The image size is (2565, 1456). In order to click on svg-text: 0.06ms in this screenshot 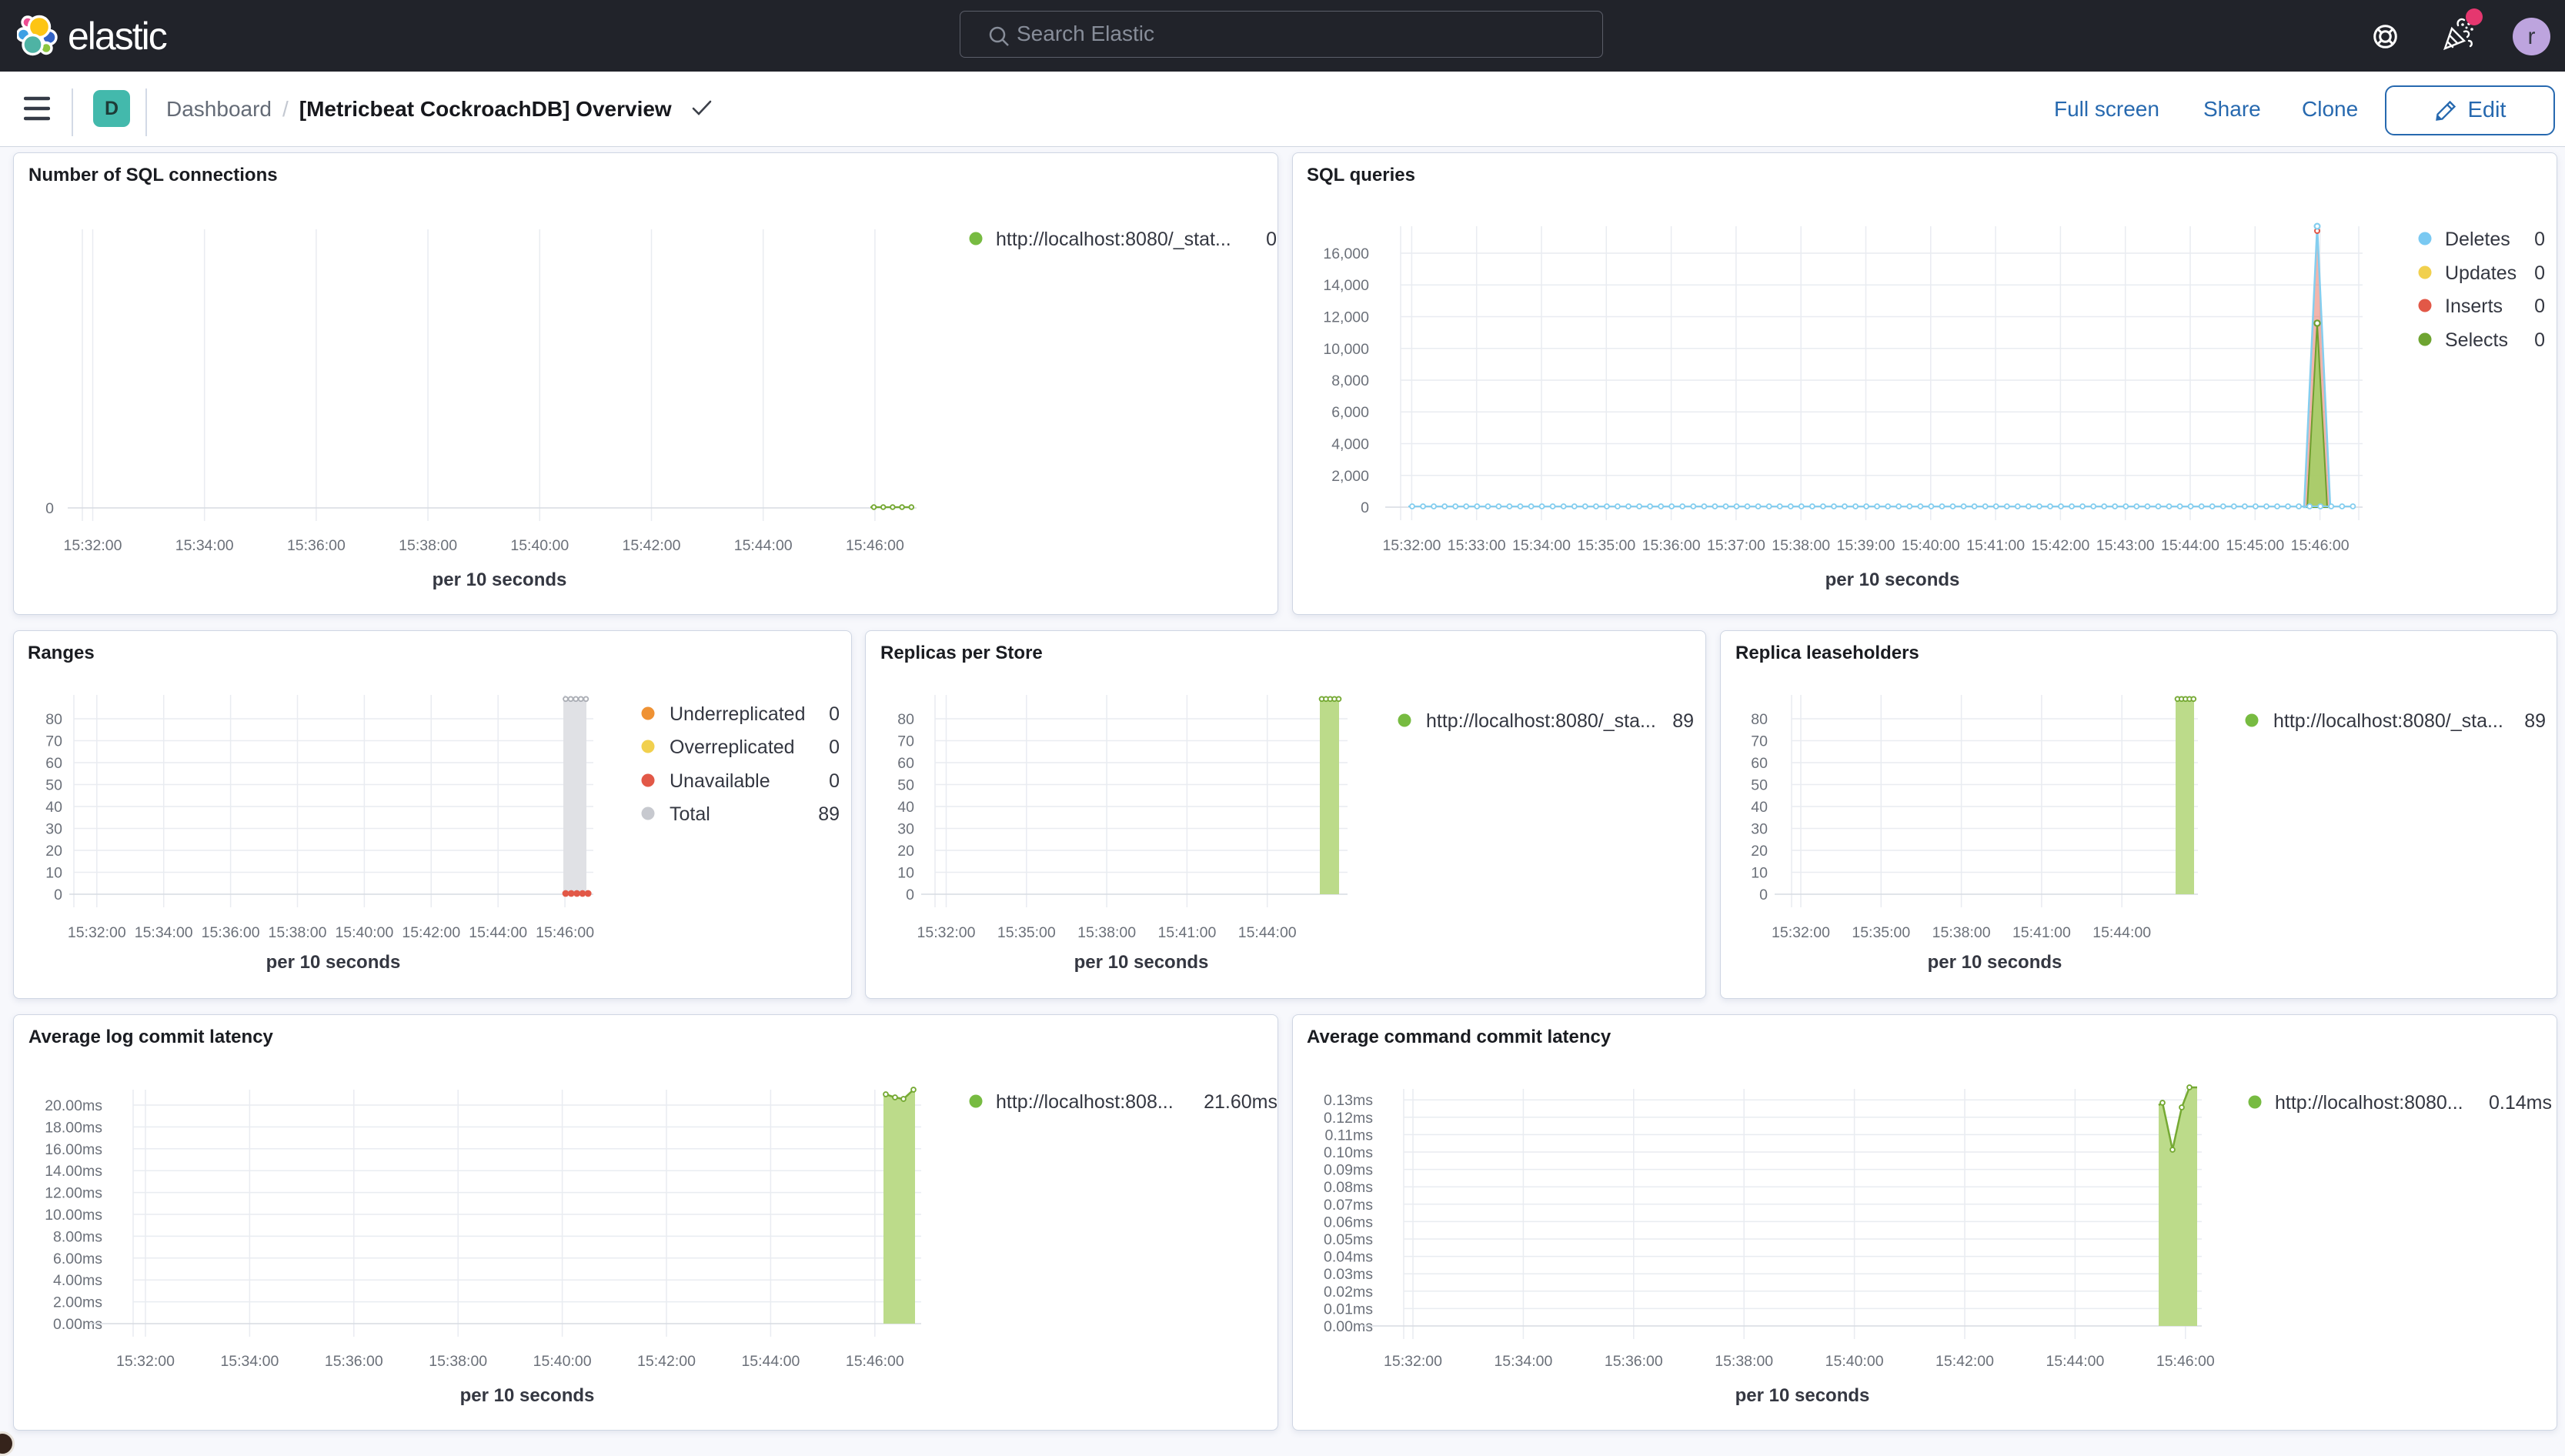, I will do `click(1348, 1222)`.